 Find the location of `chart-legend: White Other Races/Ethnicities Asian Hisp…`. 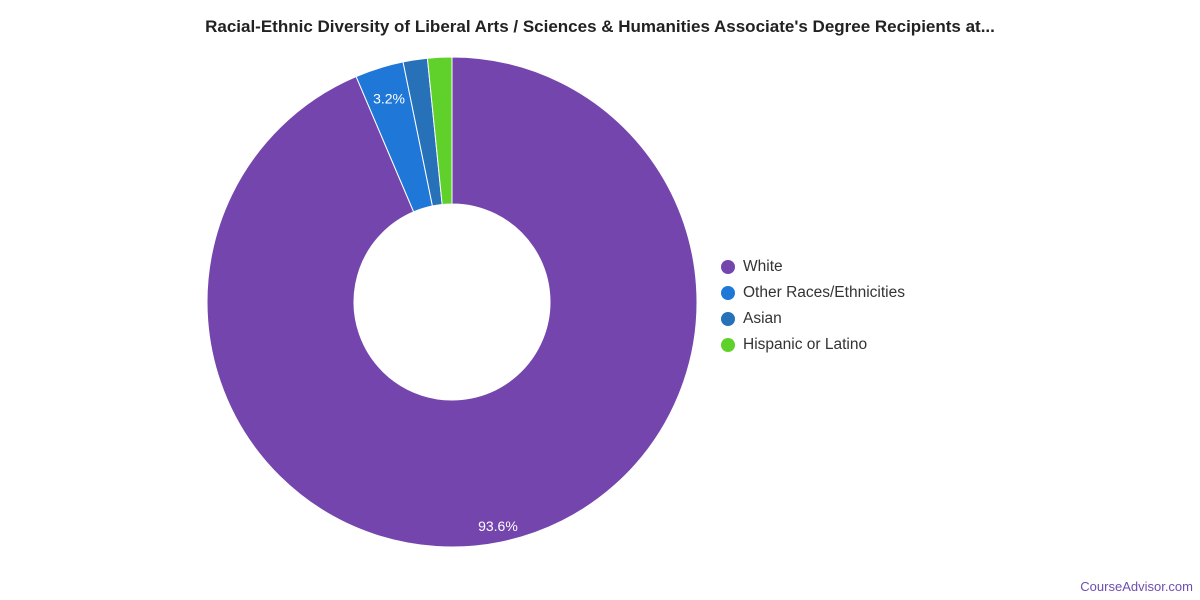

chart-legend: White Other Races/Ethnicities Asian Hisp… is located at coordinates (813, 306).